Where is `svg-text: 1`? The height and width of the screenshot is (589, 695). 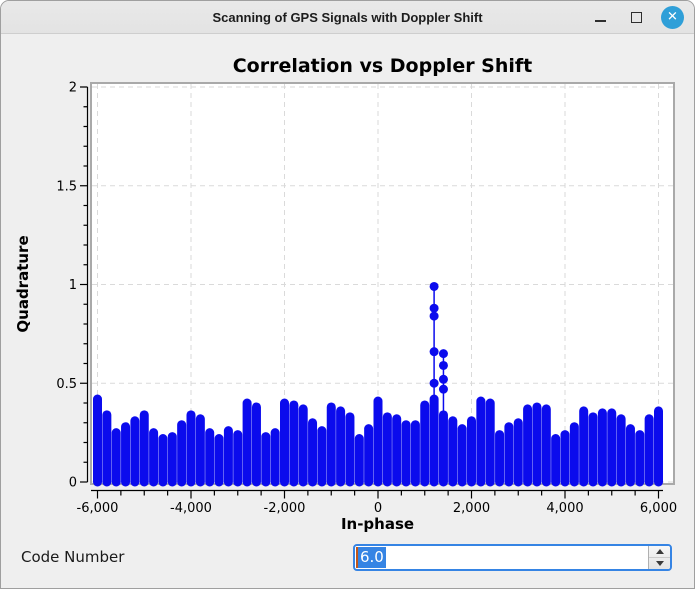 svg-text: 1 is located at coordinates (73, 285).